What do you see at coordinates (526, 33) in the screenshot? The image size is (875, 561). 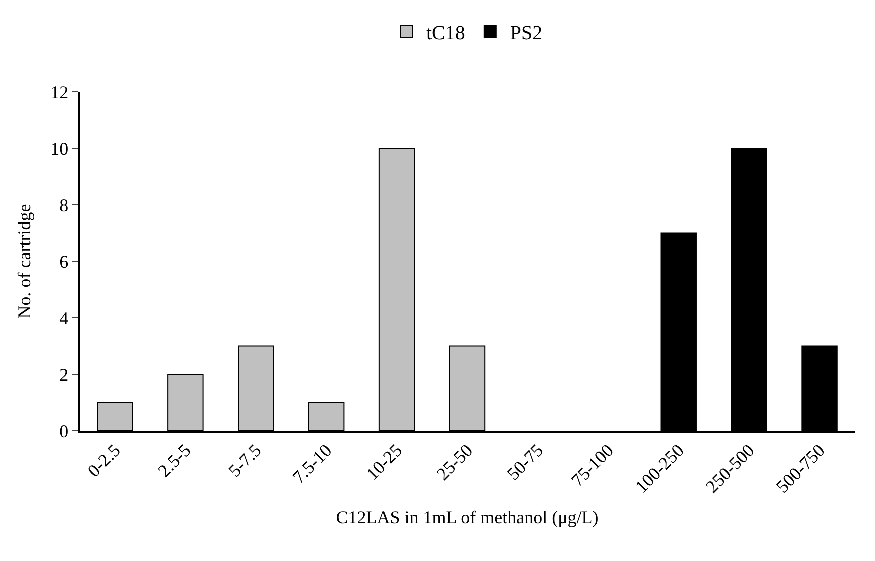 I see `legend-label: PS2` at bounding box center [526, 33].